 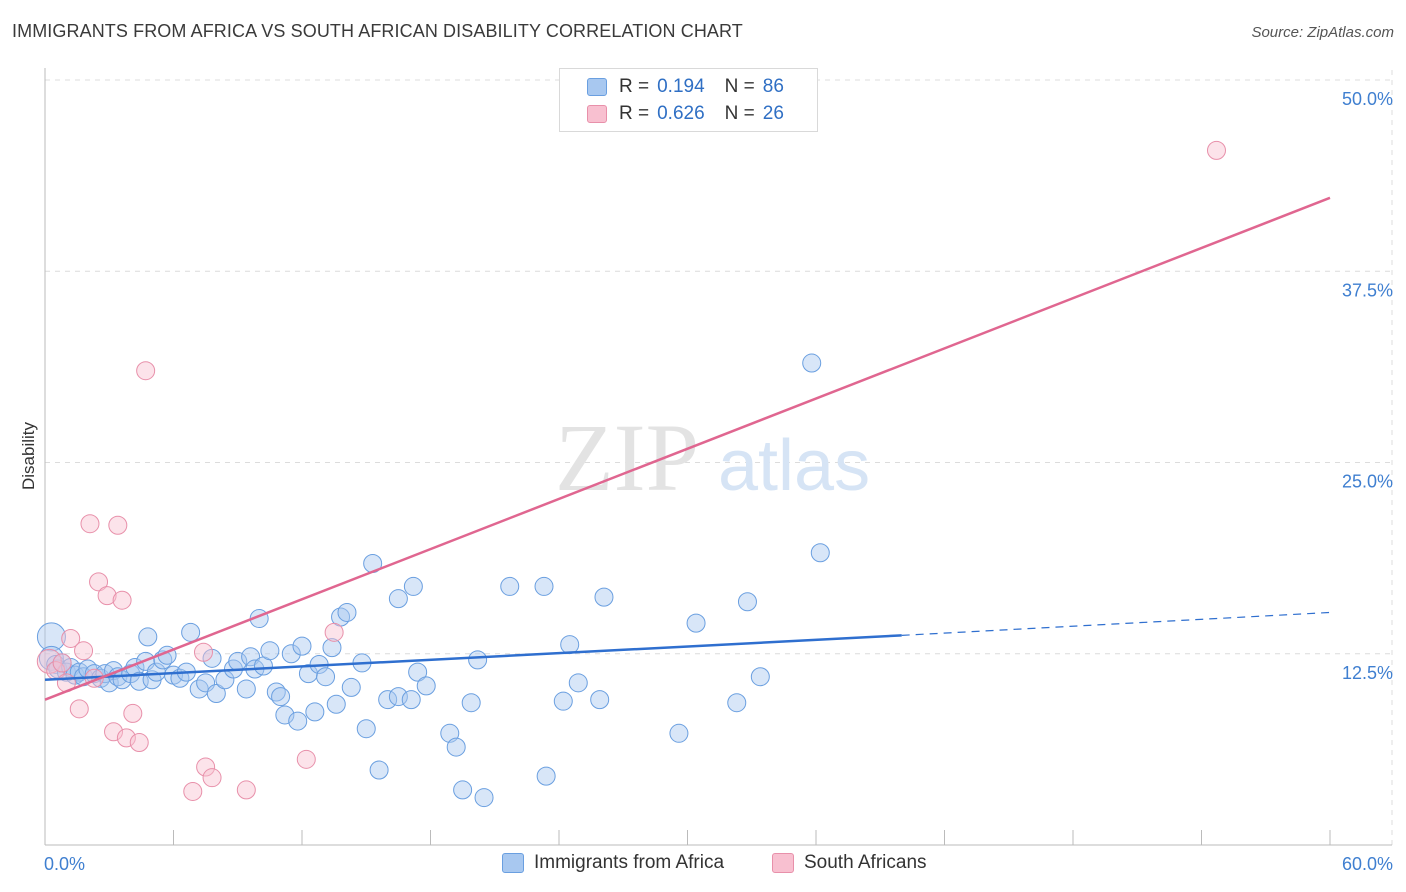 What do you see at coordinates (712, 457) in the screenshot?
I see `watermark: ZIP atlas` at bounding box center [712, 457].